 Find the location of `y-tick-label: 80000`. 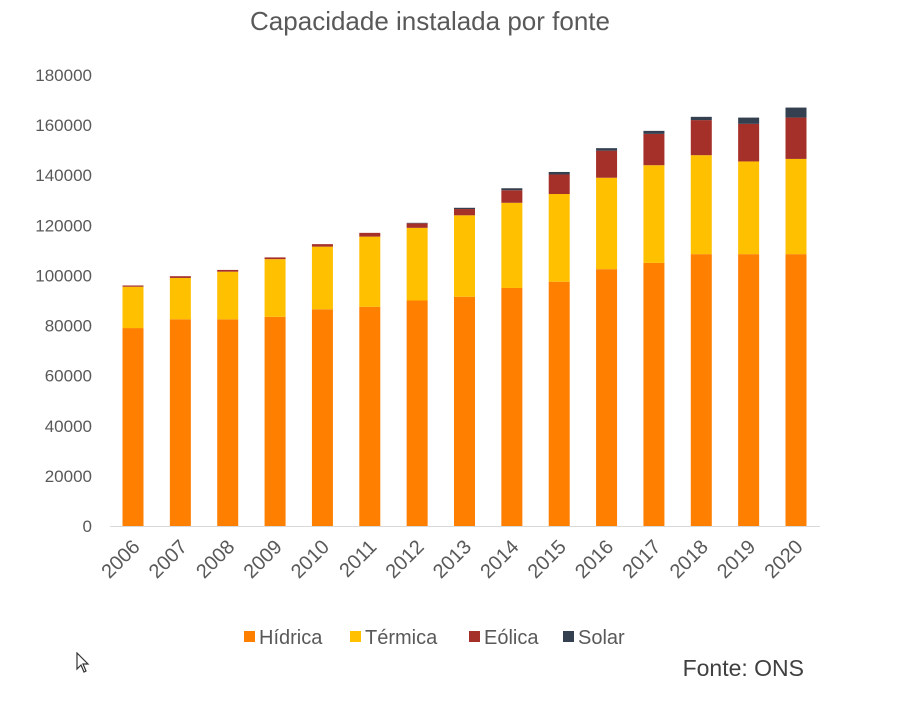

y-tick-label: 80000 is located at coordinates (68, 326).